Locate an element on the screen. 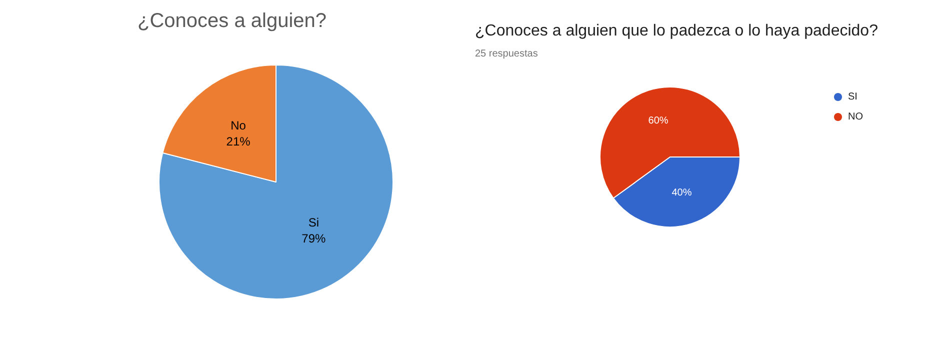 Image resolution: width=928 pixels, height=340 pixels. chart-title: ¿Conoces a alguien que lo padezca o lo haya padecido? is located at coordinates (676, 31).